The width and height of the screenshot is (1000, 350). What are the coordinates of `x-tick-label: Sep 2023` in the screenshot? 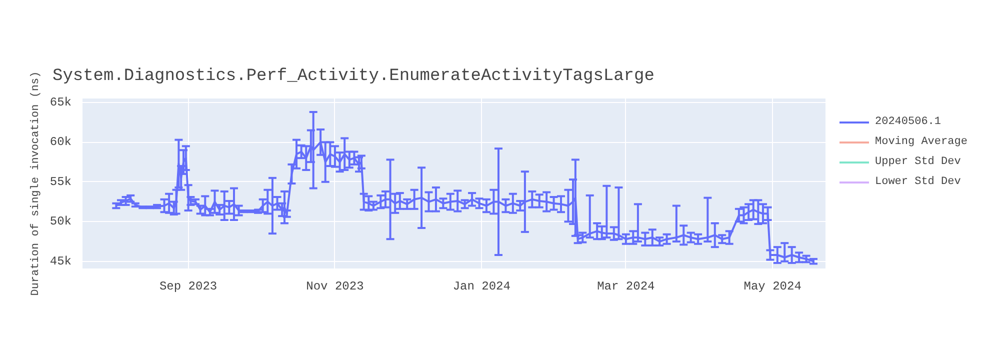 It's located at (188, 287).